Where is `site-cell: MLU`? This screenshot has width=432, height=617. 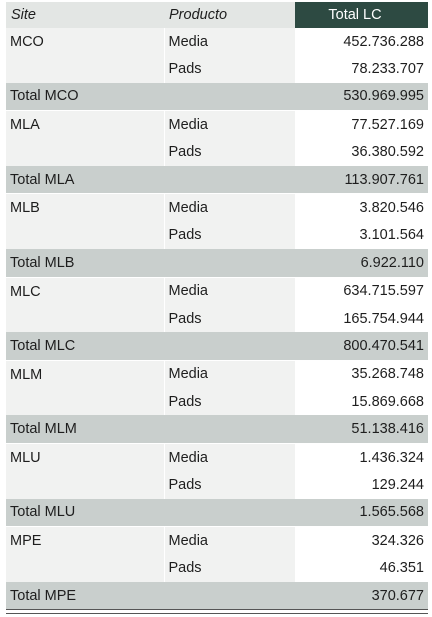
site-cell: MLU is located at coordinates (85, 470).